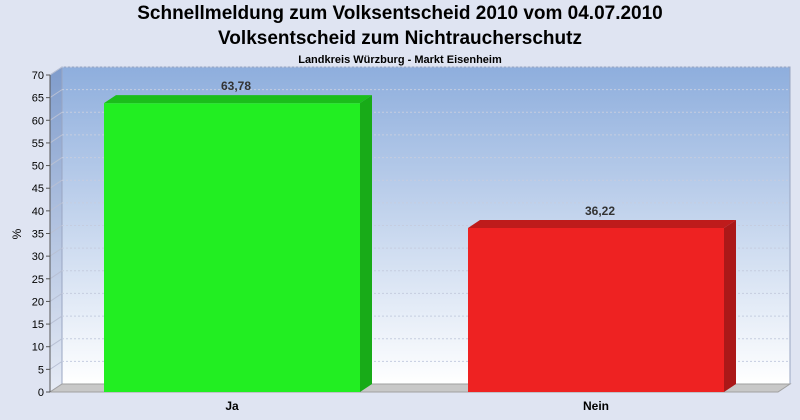 This screenshot has height=420, width=800. What do you see at coordinates (38, 189) in the screenshot?
I see `y-tick-label: 45` at bounding box center [38, 189].